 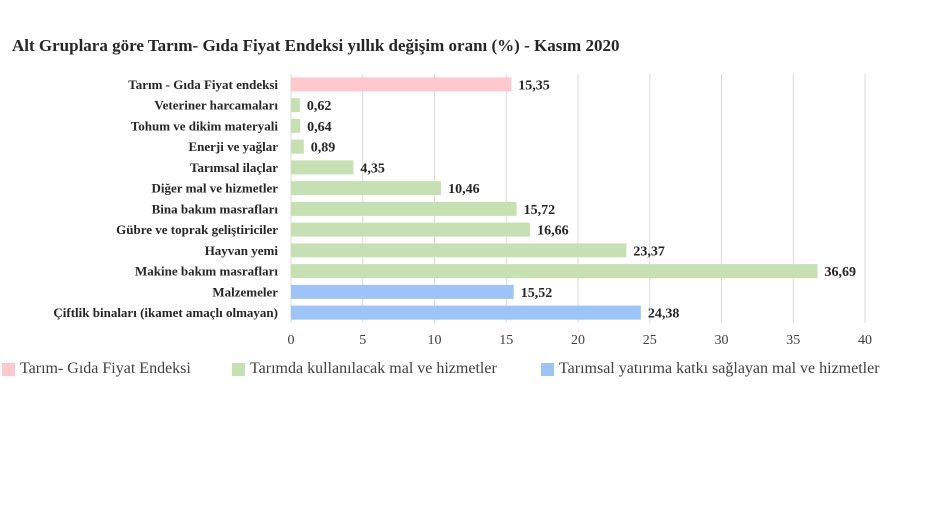 I want to click on x-tick-label: 20, so click(x=578, y=340).